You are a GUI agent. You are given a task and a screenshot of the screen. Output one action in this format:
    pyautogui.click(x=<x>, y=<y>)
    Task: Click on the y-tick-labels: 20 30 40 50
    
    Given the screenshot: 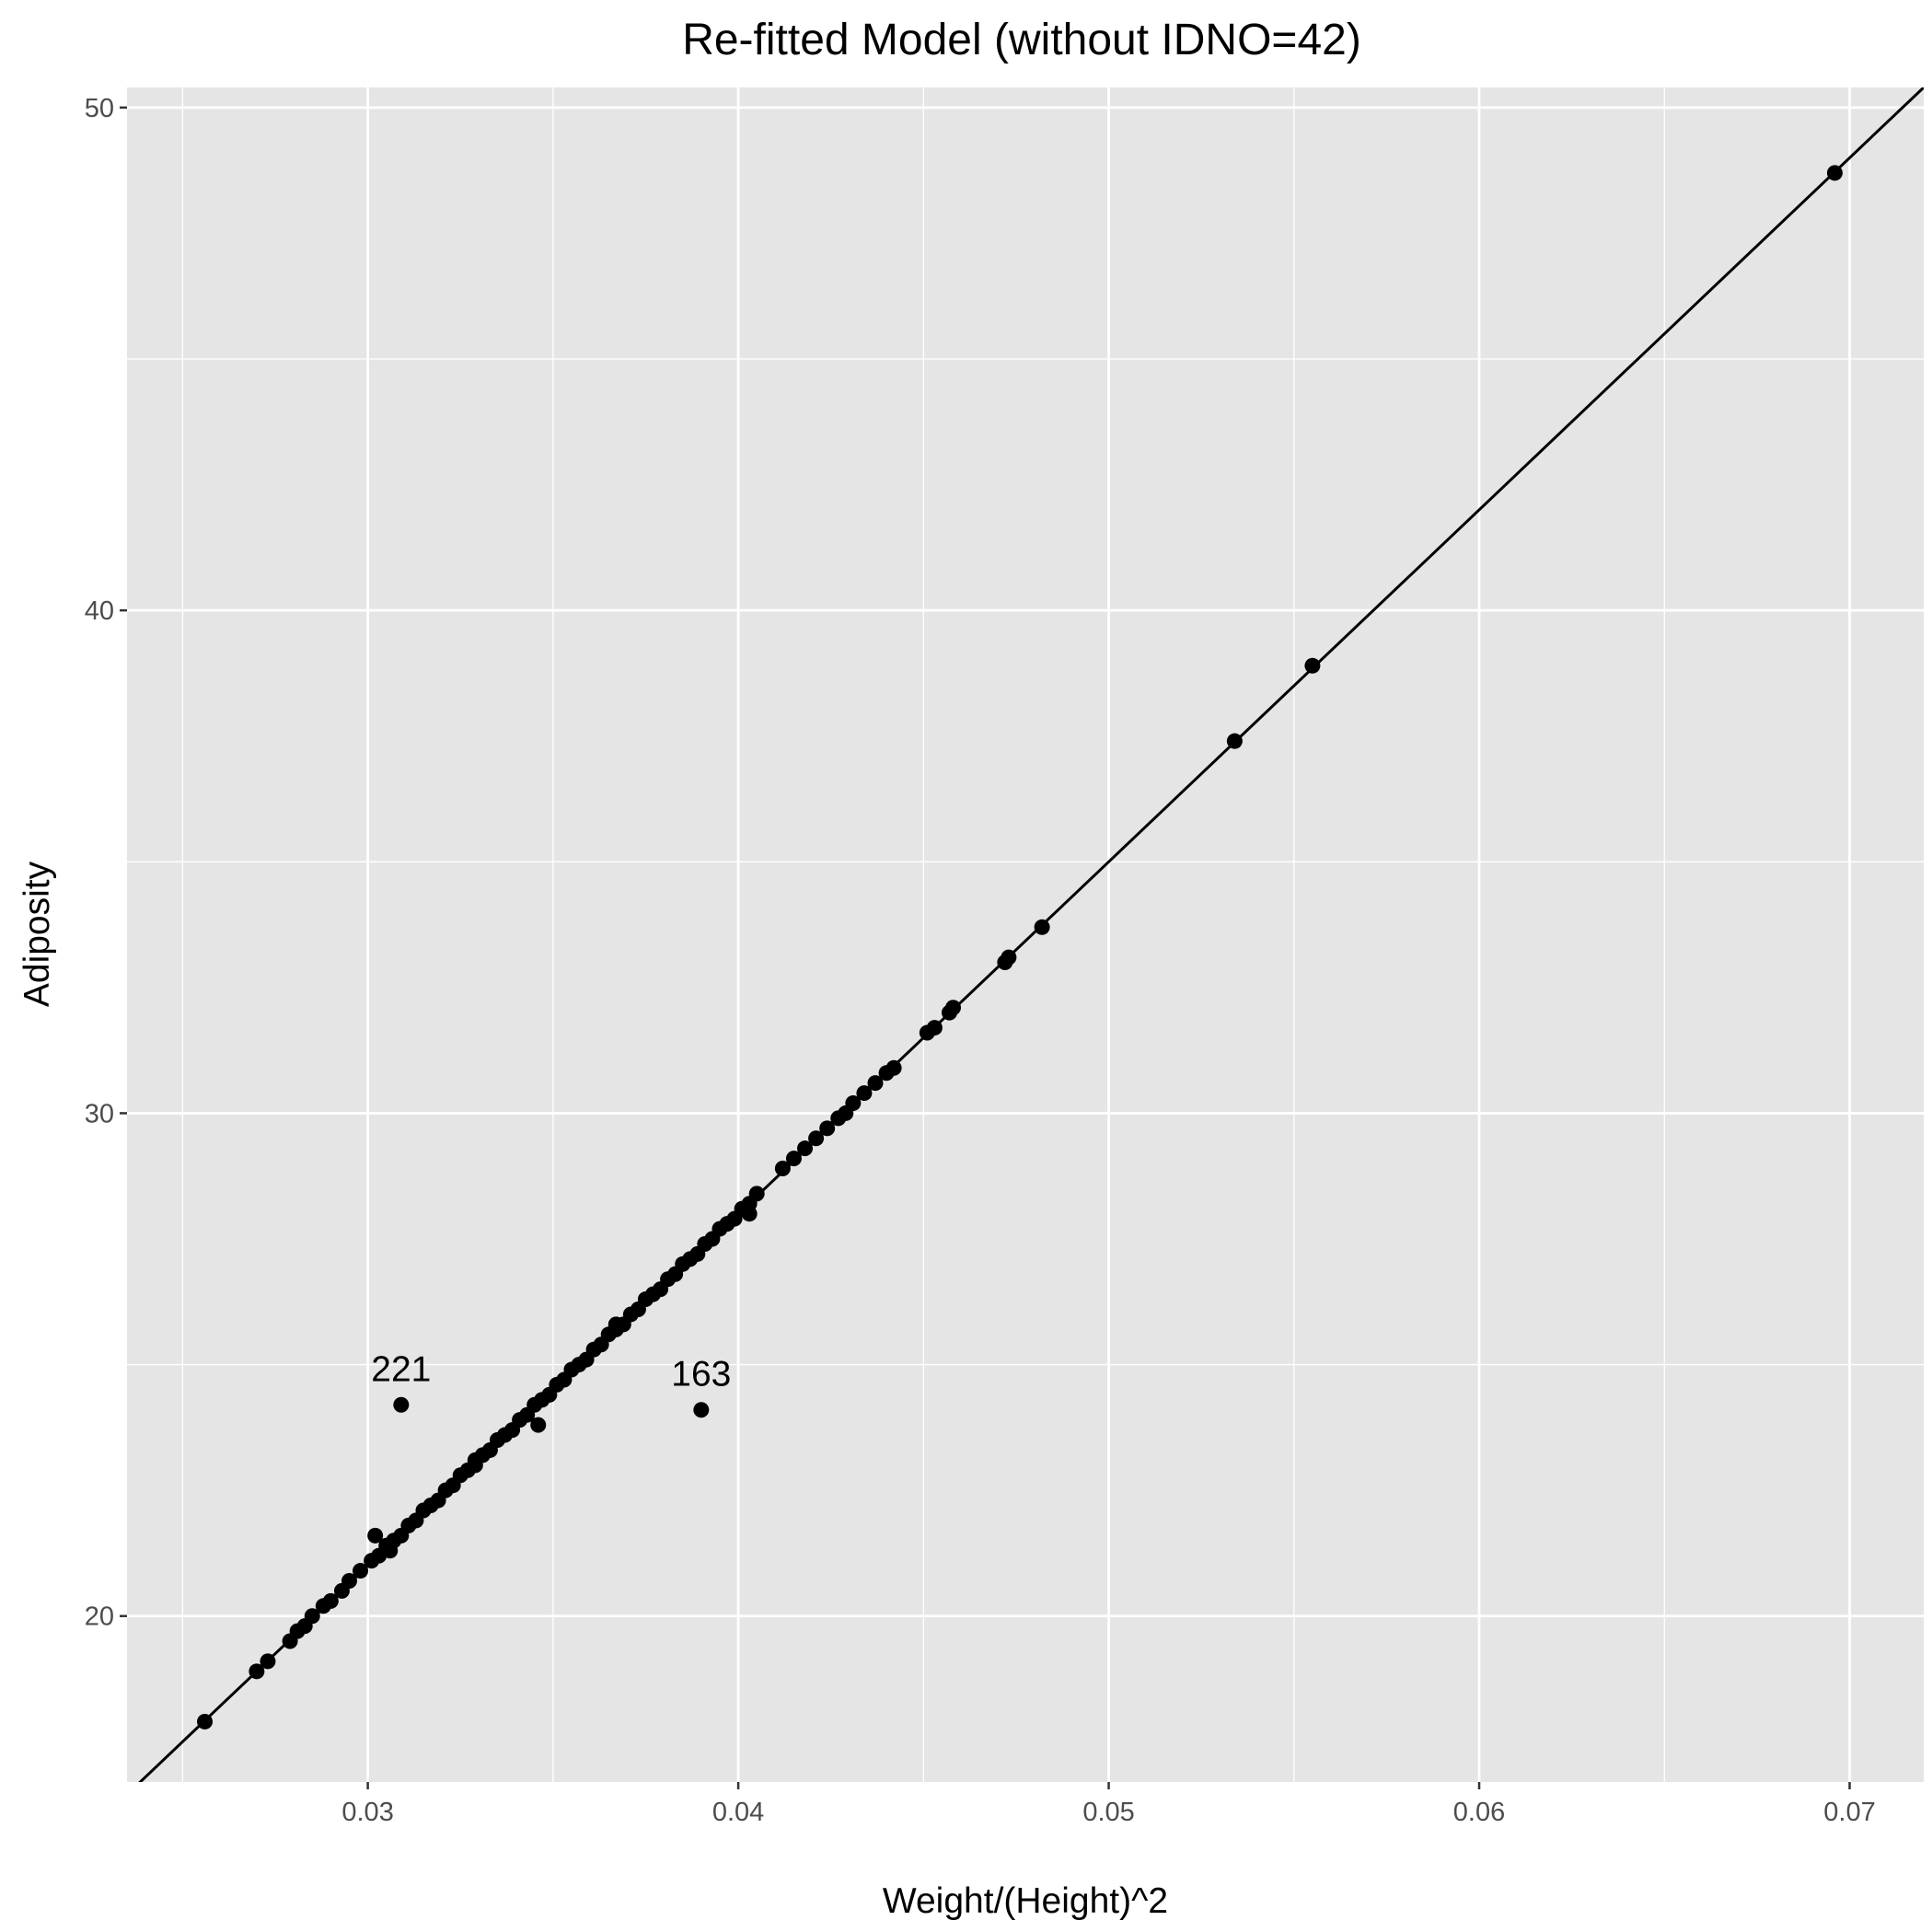 What is the action you would take?
    pyautogui.click(x=100, y=863)
    